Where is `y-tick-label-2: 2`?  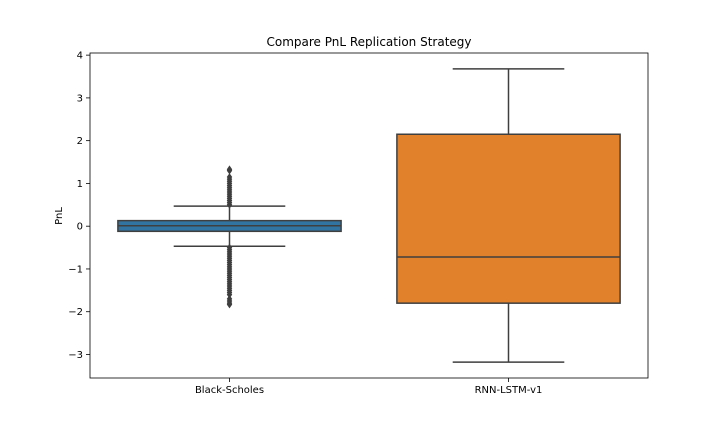 y-tick-label-2: 2 is located at coordinates (80, 141).